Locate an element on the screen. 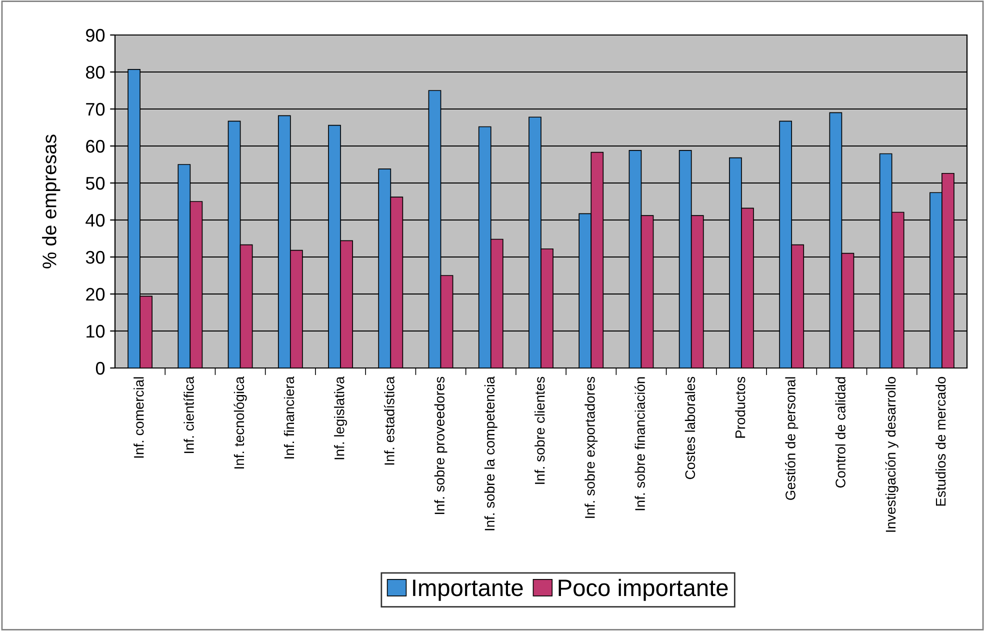 The width and height of the screenshot is (985, 631). y-tick-label: 70 is located at coordinates (95, 109).